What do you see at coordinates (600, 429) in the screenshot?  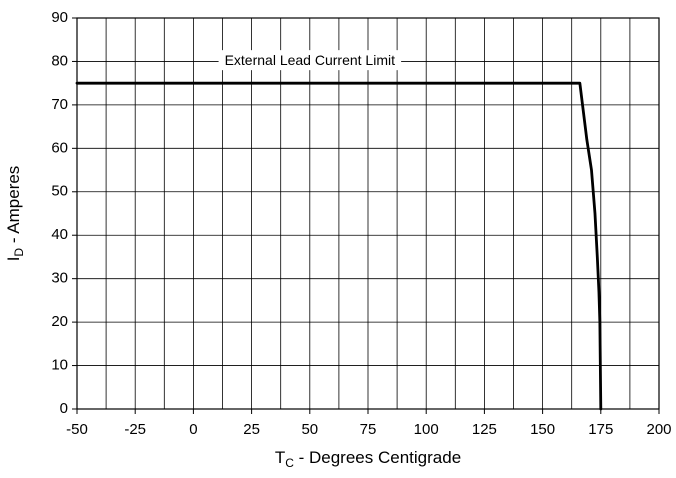 I see `x-tick-label: 175` at bounding box center [600, 429].